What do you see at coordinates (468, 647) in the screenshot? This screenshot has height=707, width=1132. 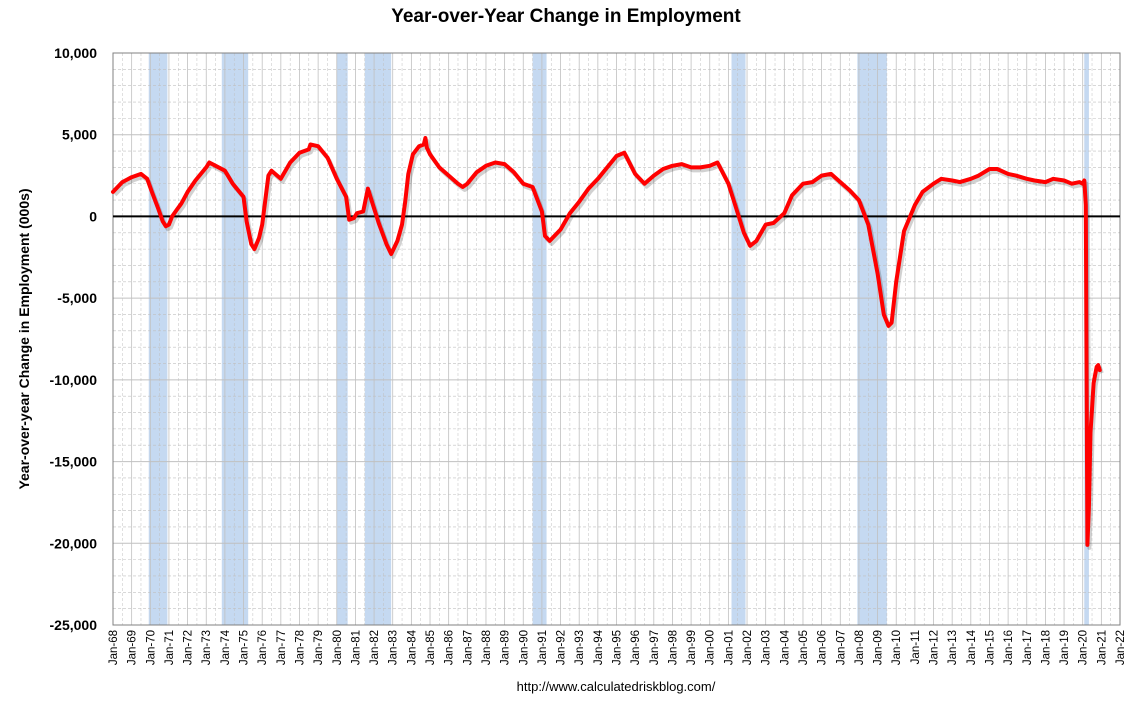 I see `x-tick-label: Jan-87` at bounding box center [468, 647].